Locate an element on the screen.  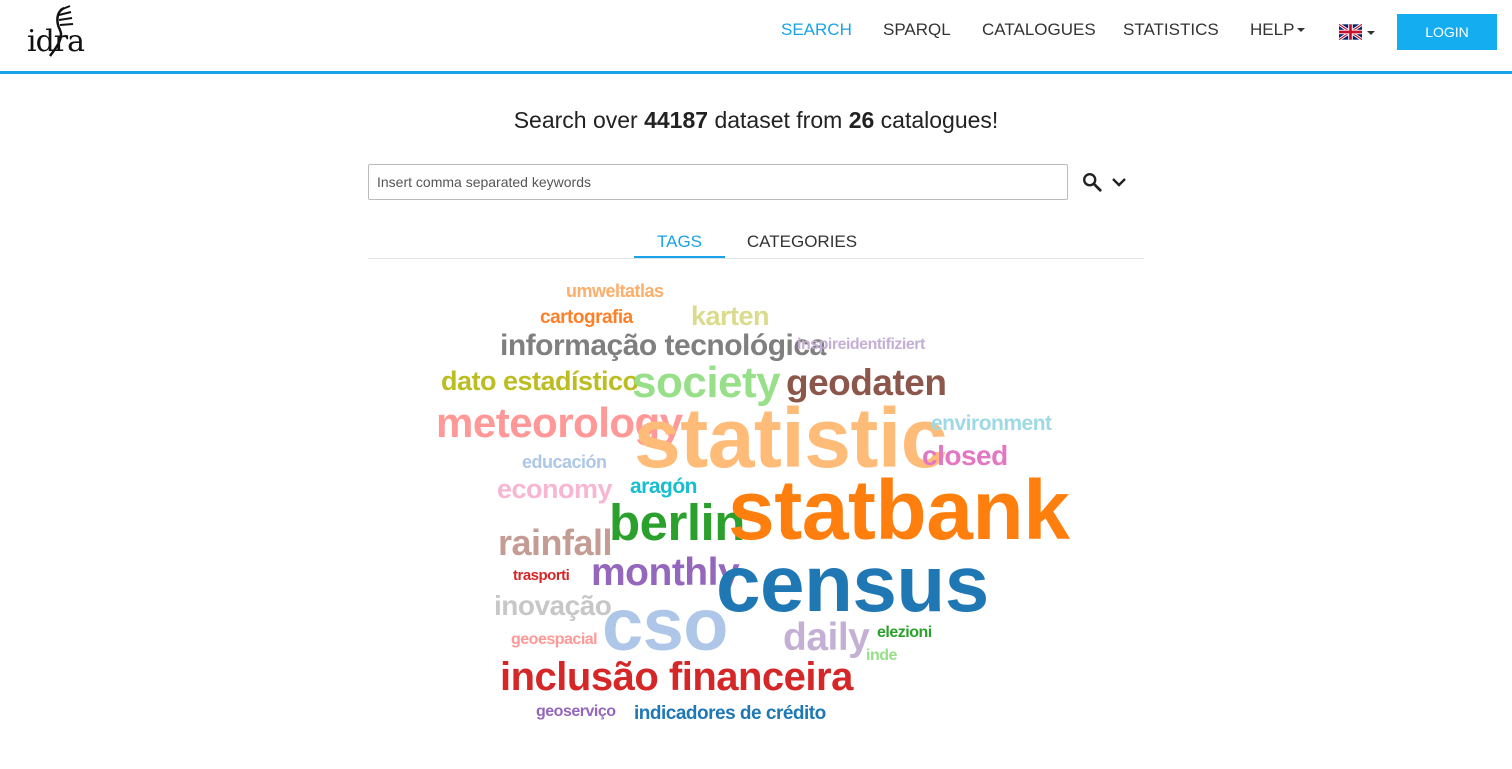
tag-inspireidentifiziert: inspireidentifiziert is located at coordinates (861, 344).